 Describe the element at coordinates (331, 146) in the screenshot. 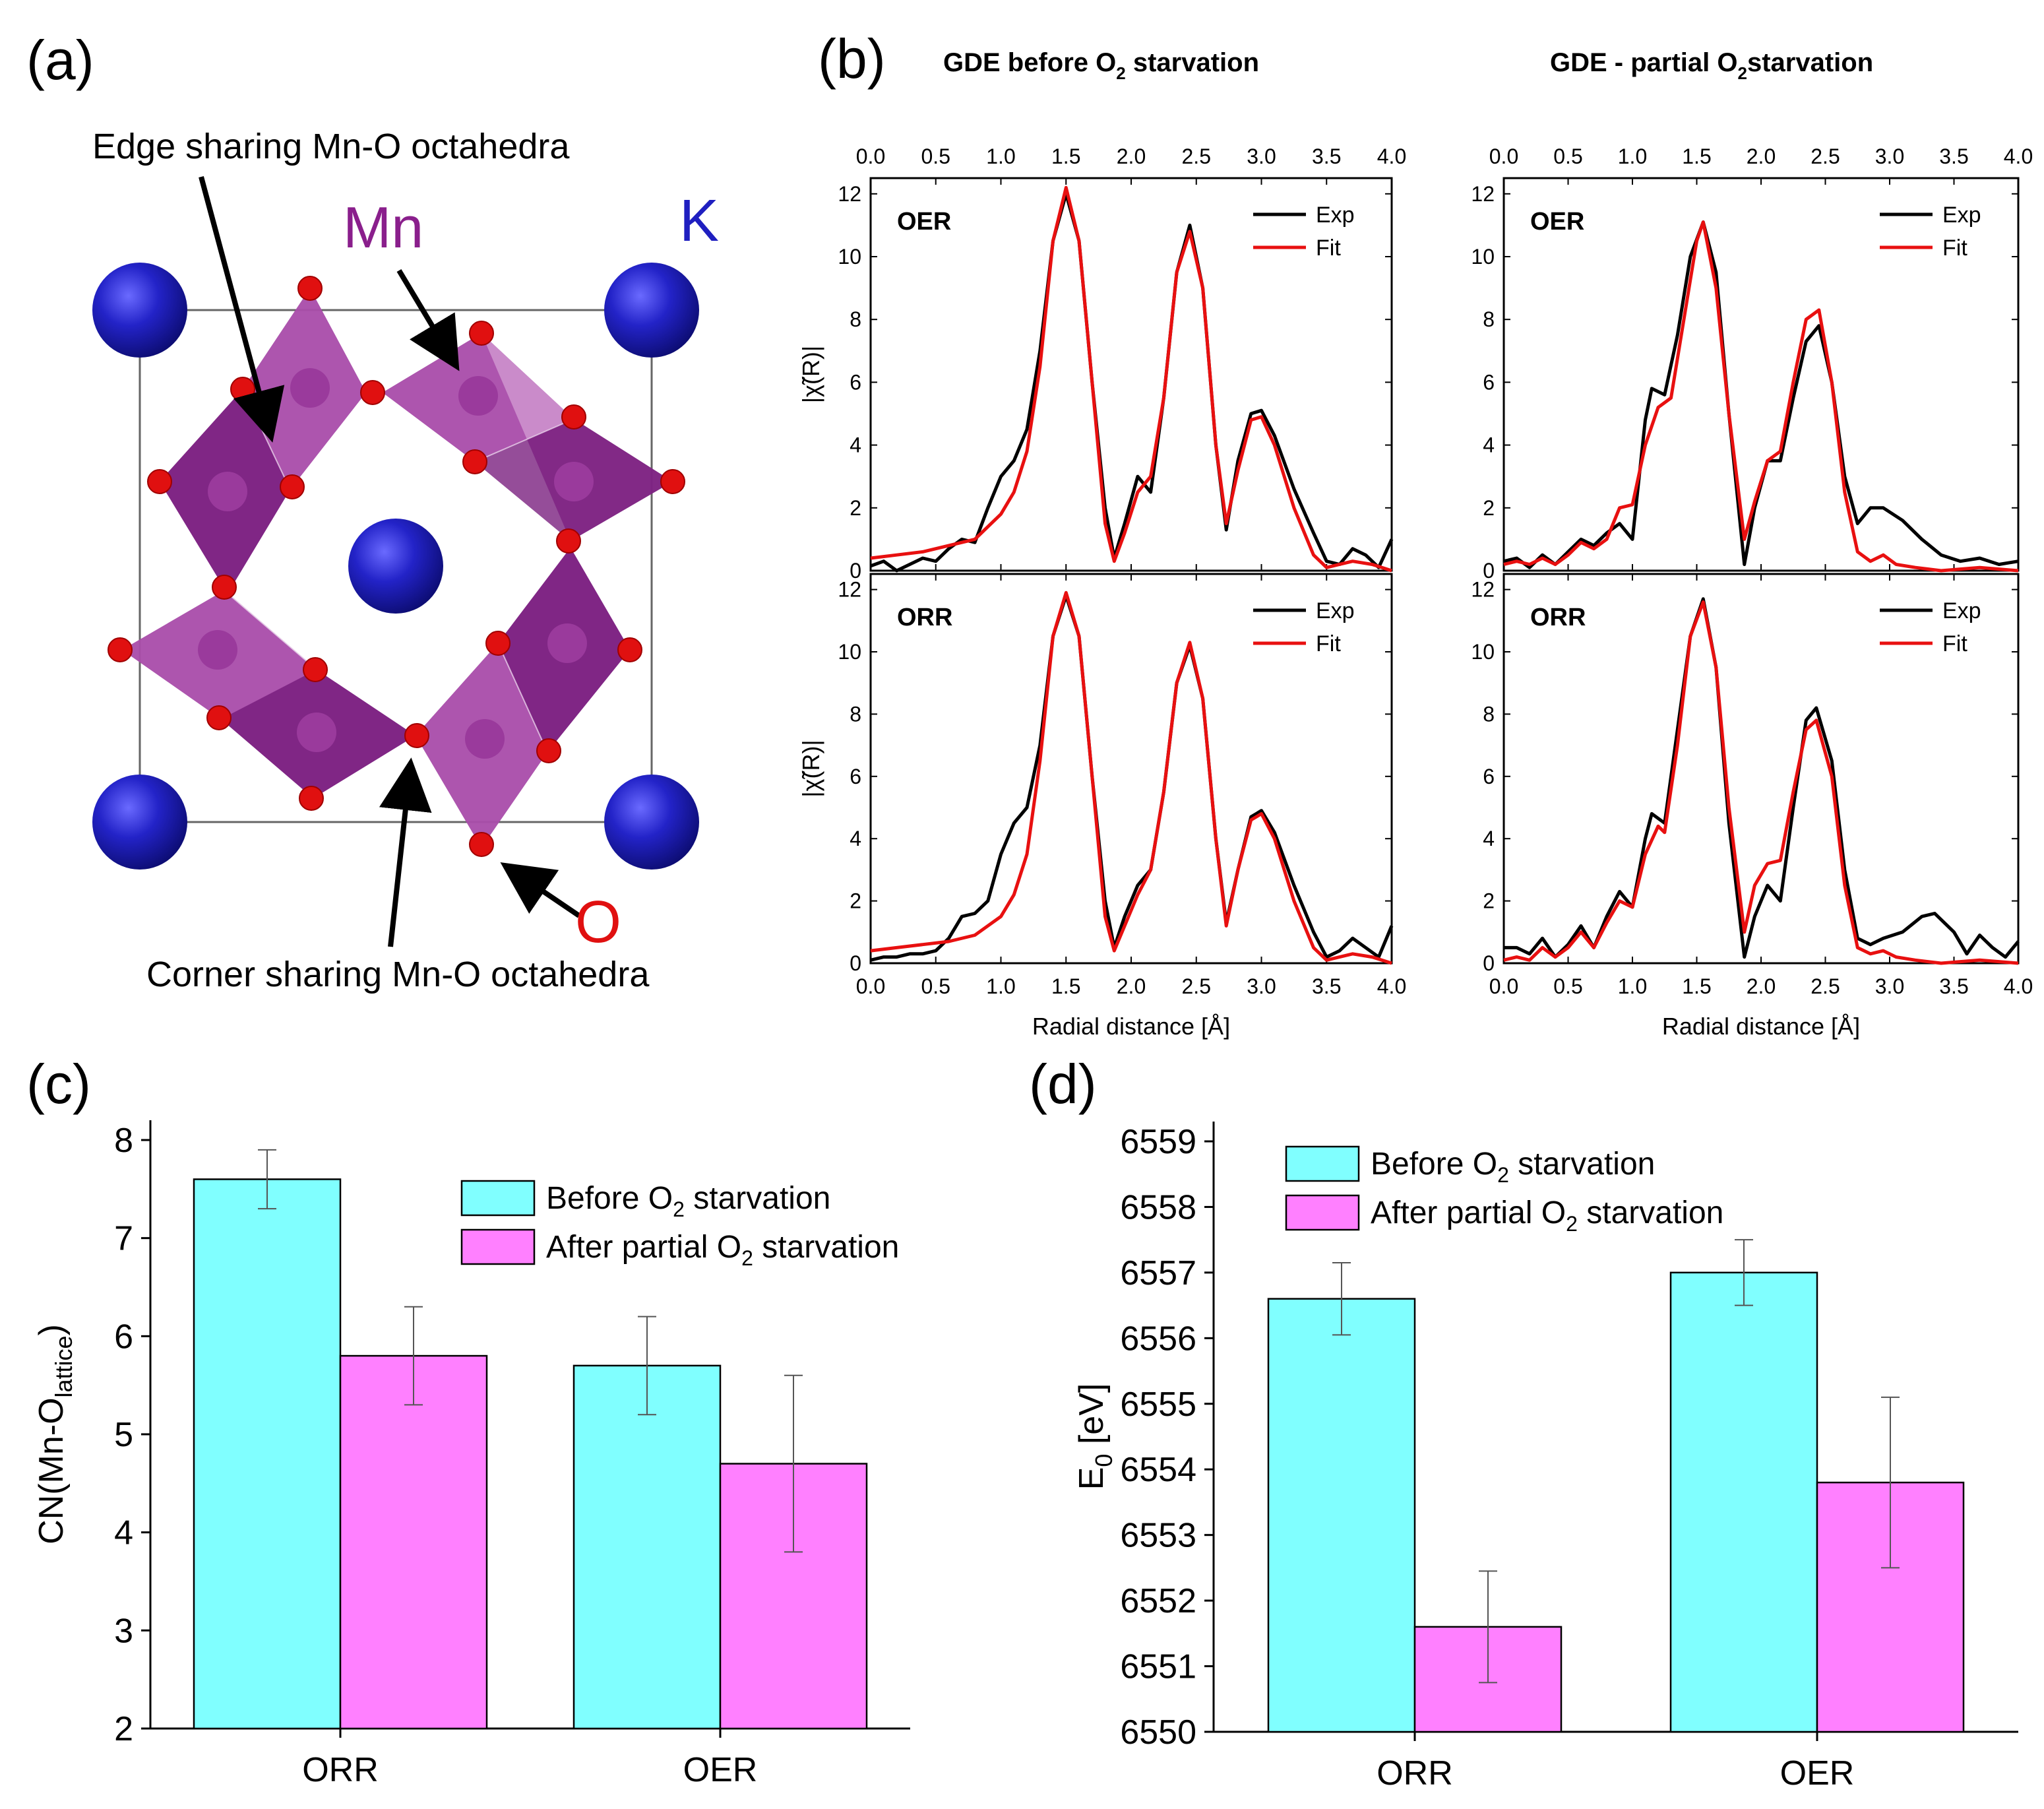

I see `edge-sharing-label: Edge sharing Mn-O octahedra` at that location.